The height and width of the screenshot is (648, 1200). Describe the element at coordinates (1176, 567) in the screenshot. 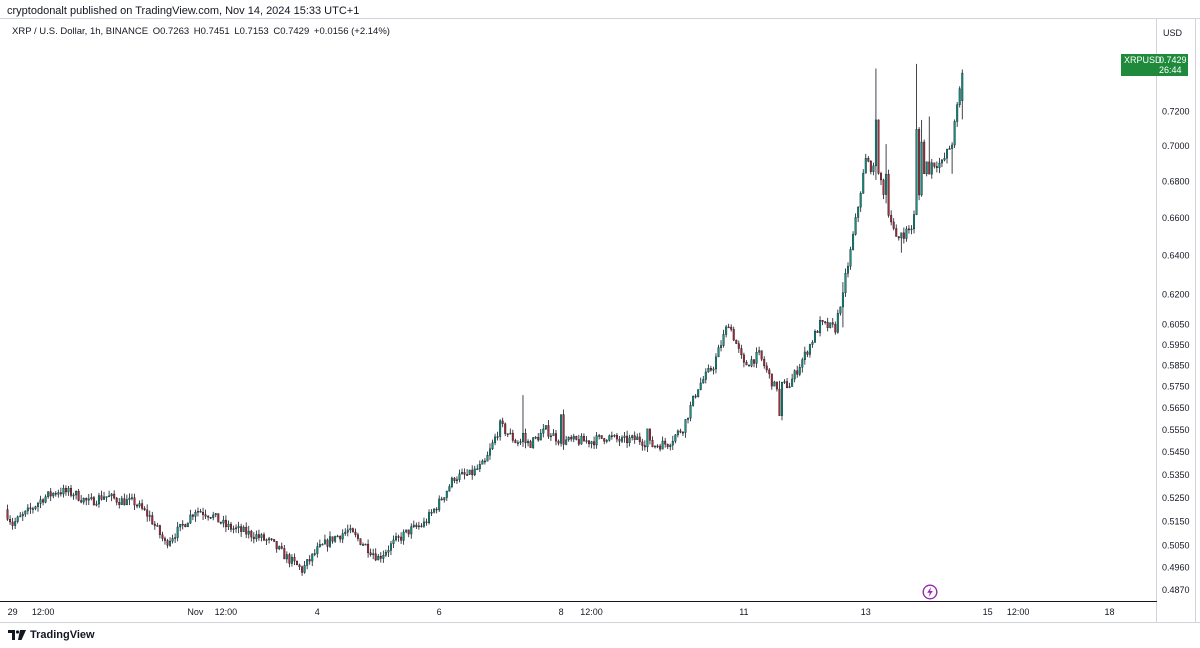

I see `y-tick-label: 0.4960` at that location.